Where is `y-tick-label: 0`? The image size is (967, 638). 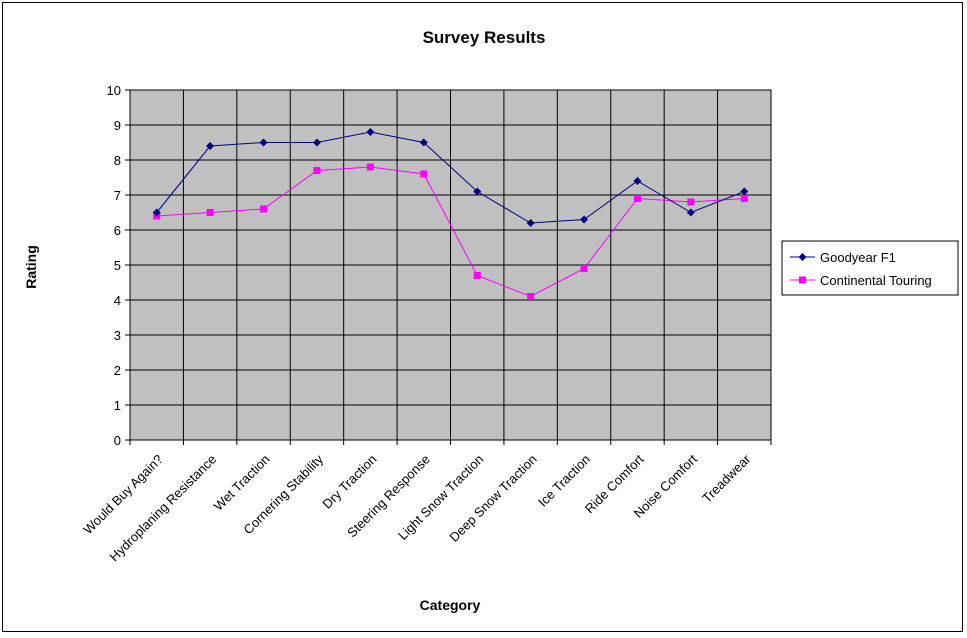
y-tick-label: 0 is located at coordinates (117, 440).